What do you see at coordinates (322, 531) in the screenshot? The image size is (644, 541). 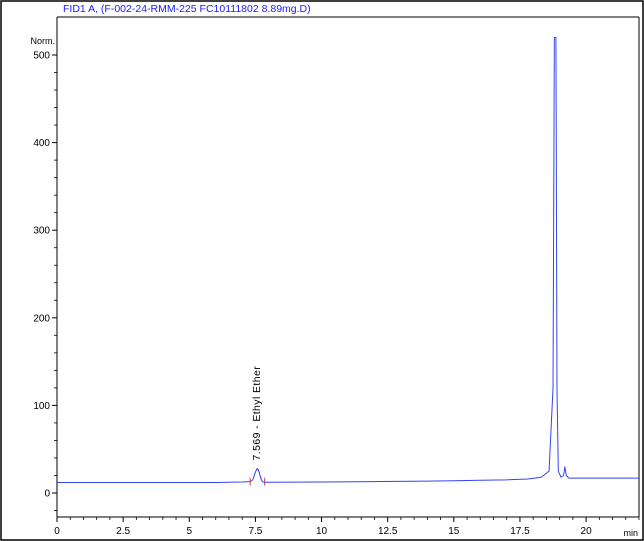 I see `x-tick-label: 10` at bounding box center [322, 531].